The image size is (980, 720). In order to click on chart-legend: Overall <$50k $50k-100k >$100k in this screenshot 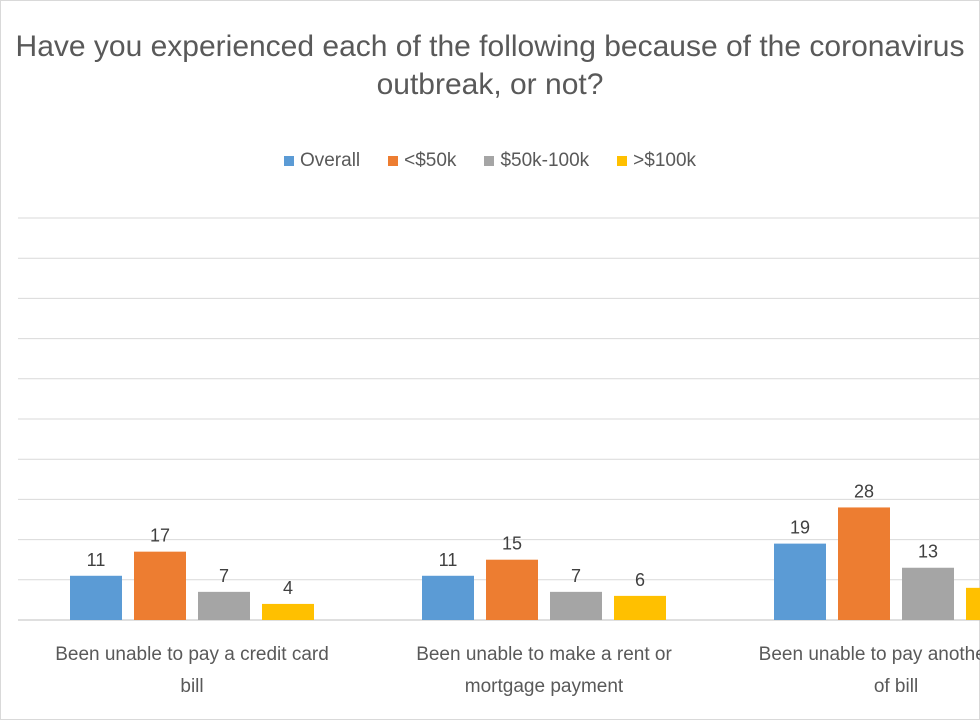, I will do `click(490, 161)`.